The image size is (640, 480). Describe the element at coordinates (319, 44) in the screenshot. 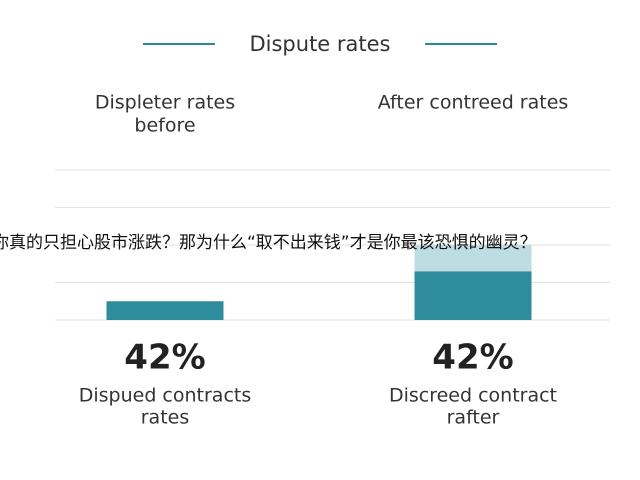

I see `chart-title: Dispute rates` at that location.